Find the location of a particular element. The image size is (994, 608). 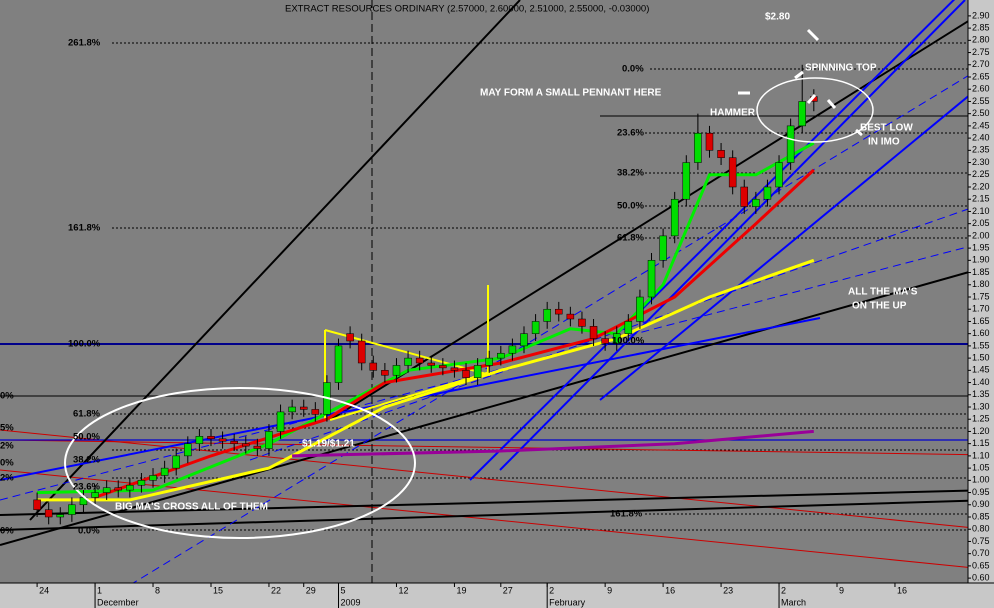

x-tick-label: 23 is located at coordinates (728, 590).